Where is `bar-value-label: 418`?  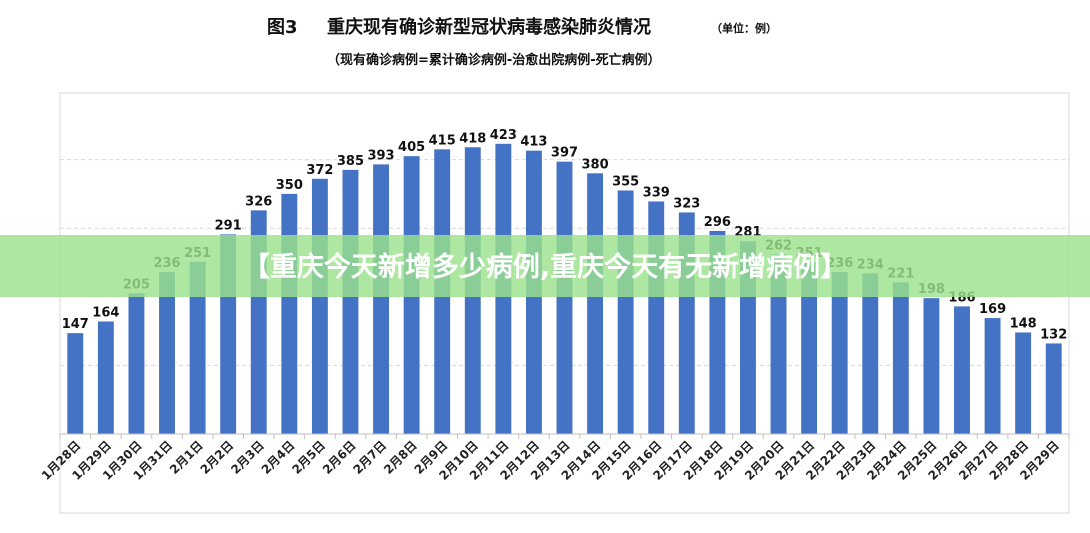
bar-value-label: 418 is located at coordinates (472, 138).